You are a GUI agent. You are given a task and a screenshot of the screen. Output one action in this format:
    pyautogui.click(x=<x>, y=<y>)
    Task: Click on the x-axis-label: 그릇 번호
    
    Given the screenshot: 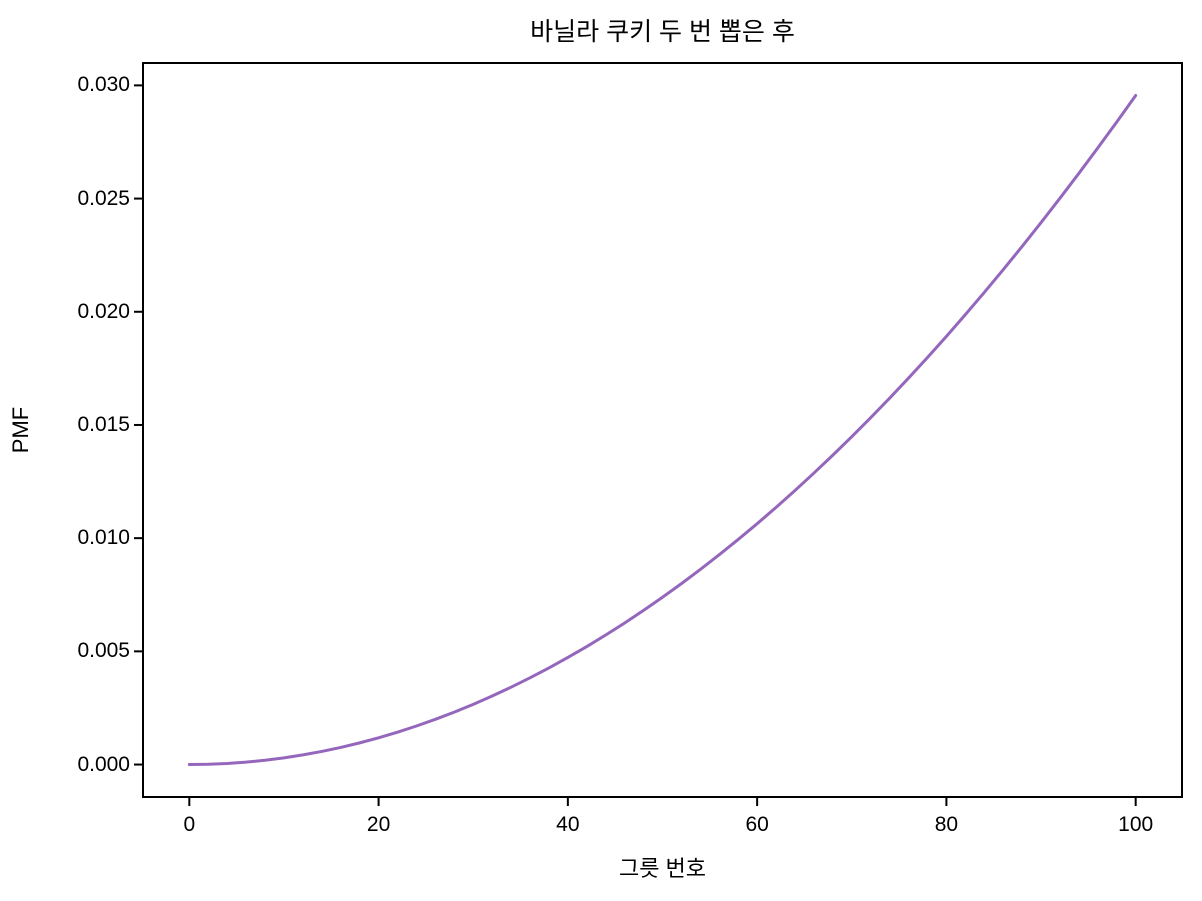 What is the action you would take?
    pyautogui.click(x=662, y=868)
    